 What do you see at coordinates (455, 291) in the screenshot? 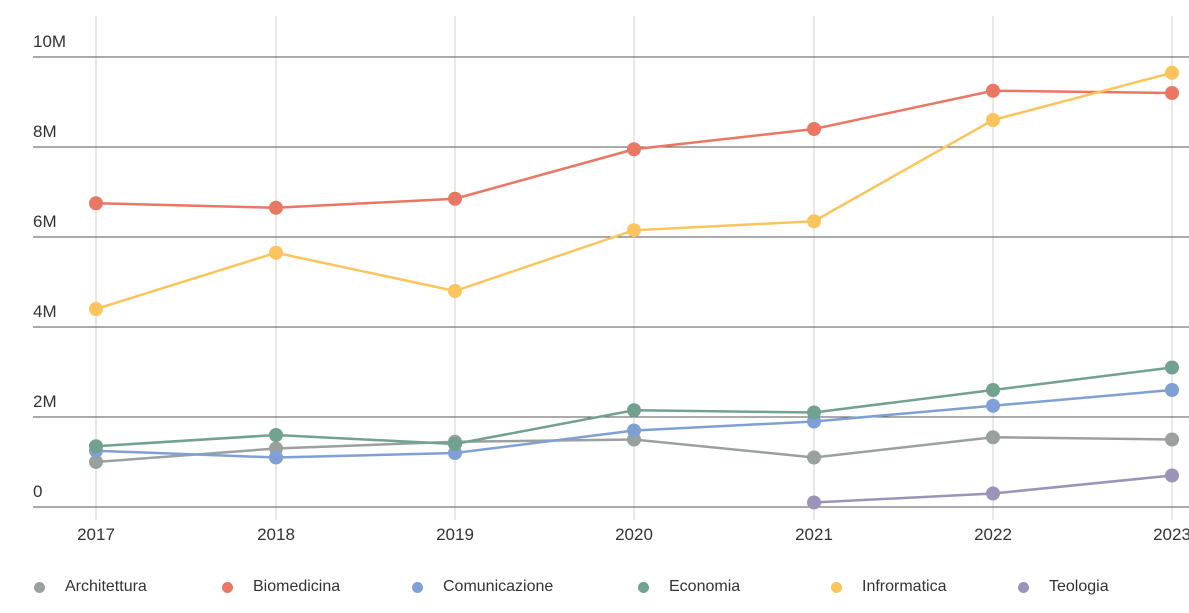
I see `data-point-infrormatica-2019` at bounding box center [455, 291].